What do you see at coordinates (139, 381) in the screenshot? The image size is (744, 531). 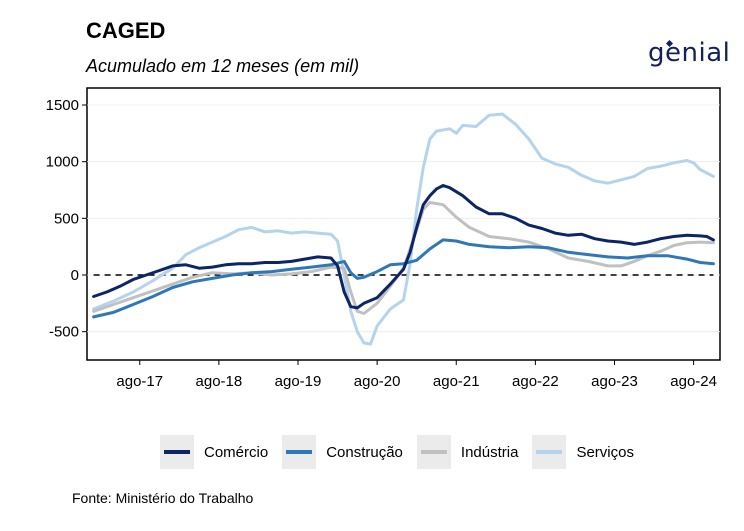 I see `x-tick-label: ago-17` at bounding box center [139, 381].